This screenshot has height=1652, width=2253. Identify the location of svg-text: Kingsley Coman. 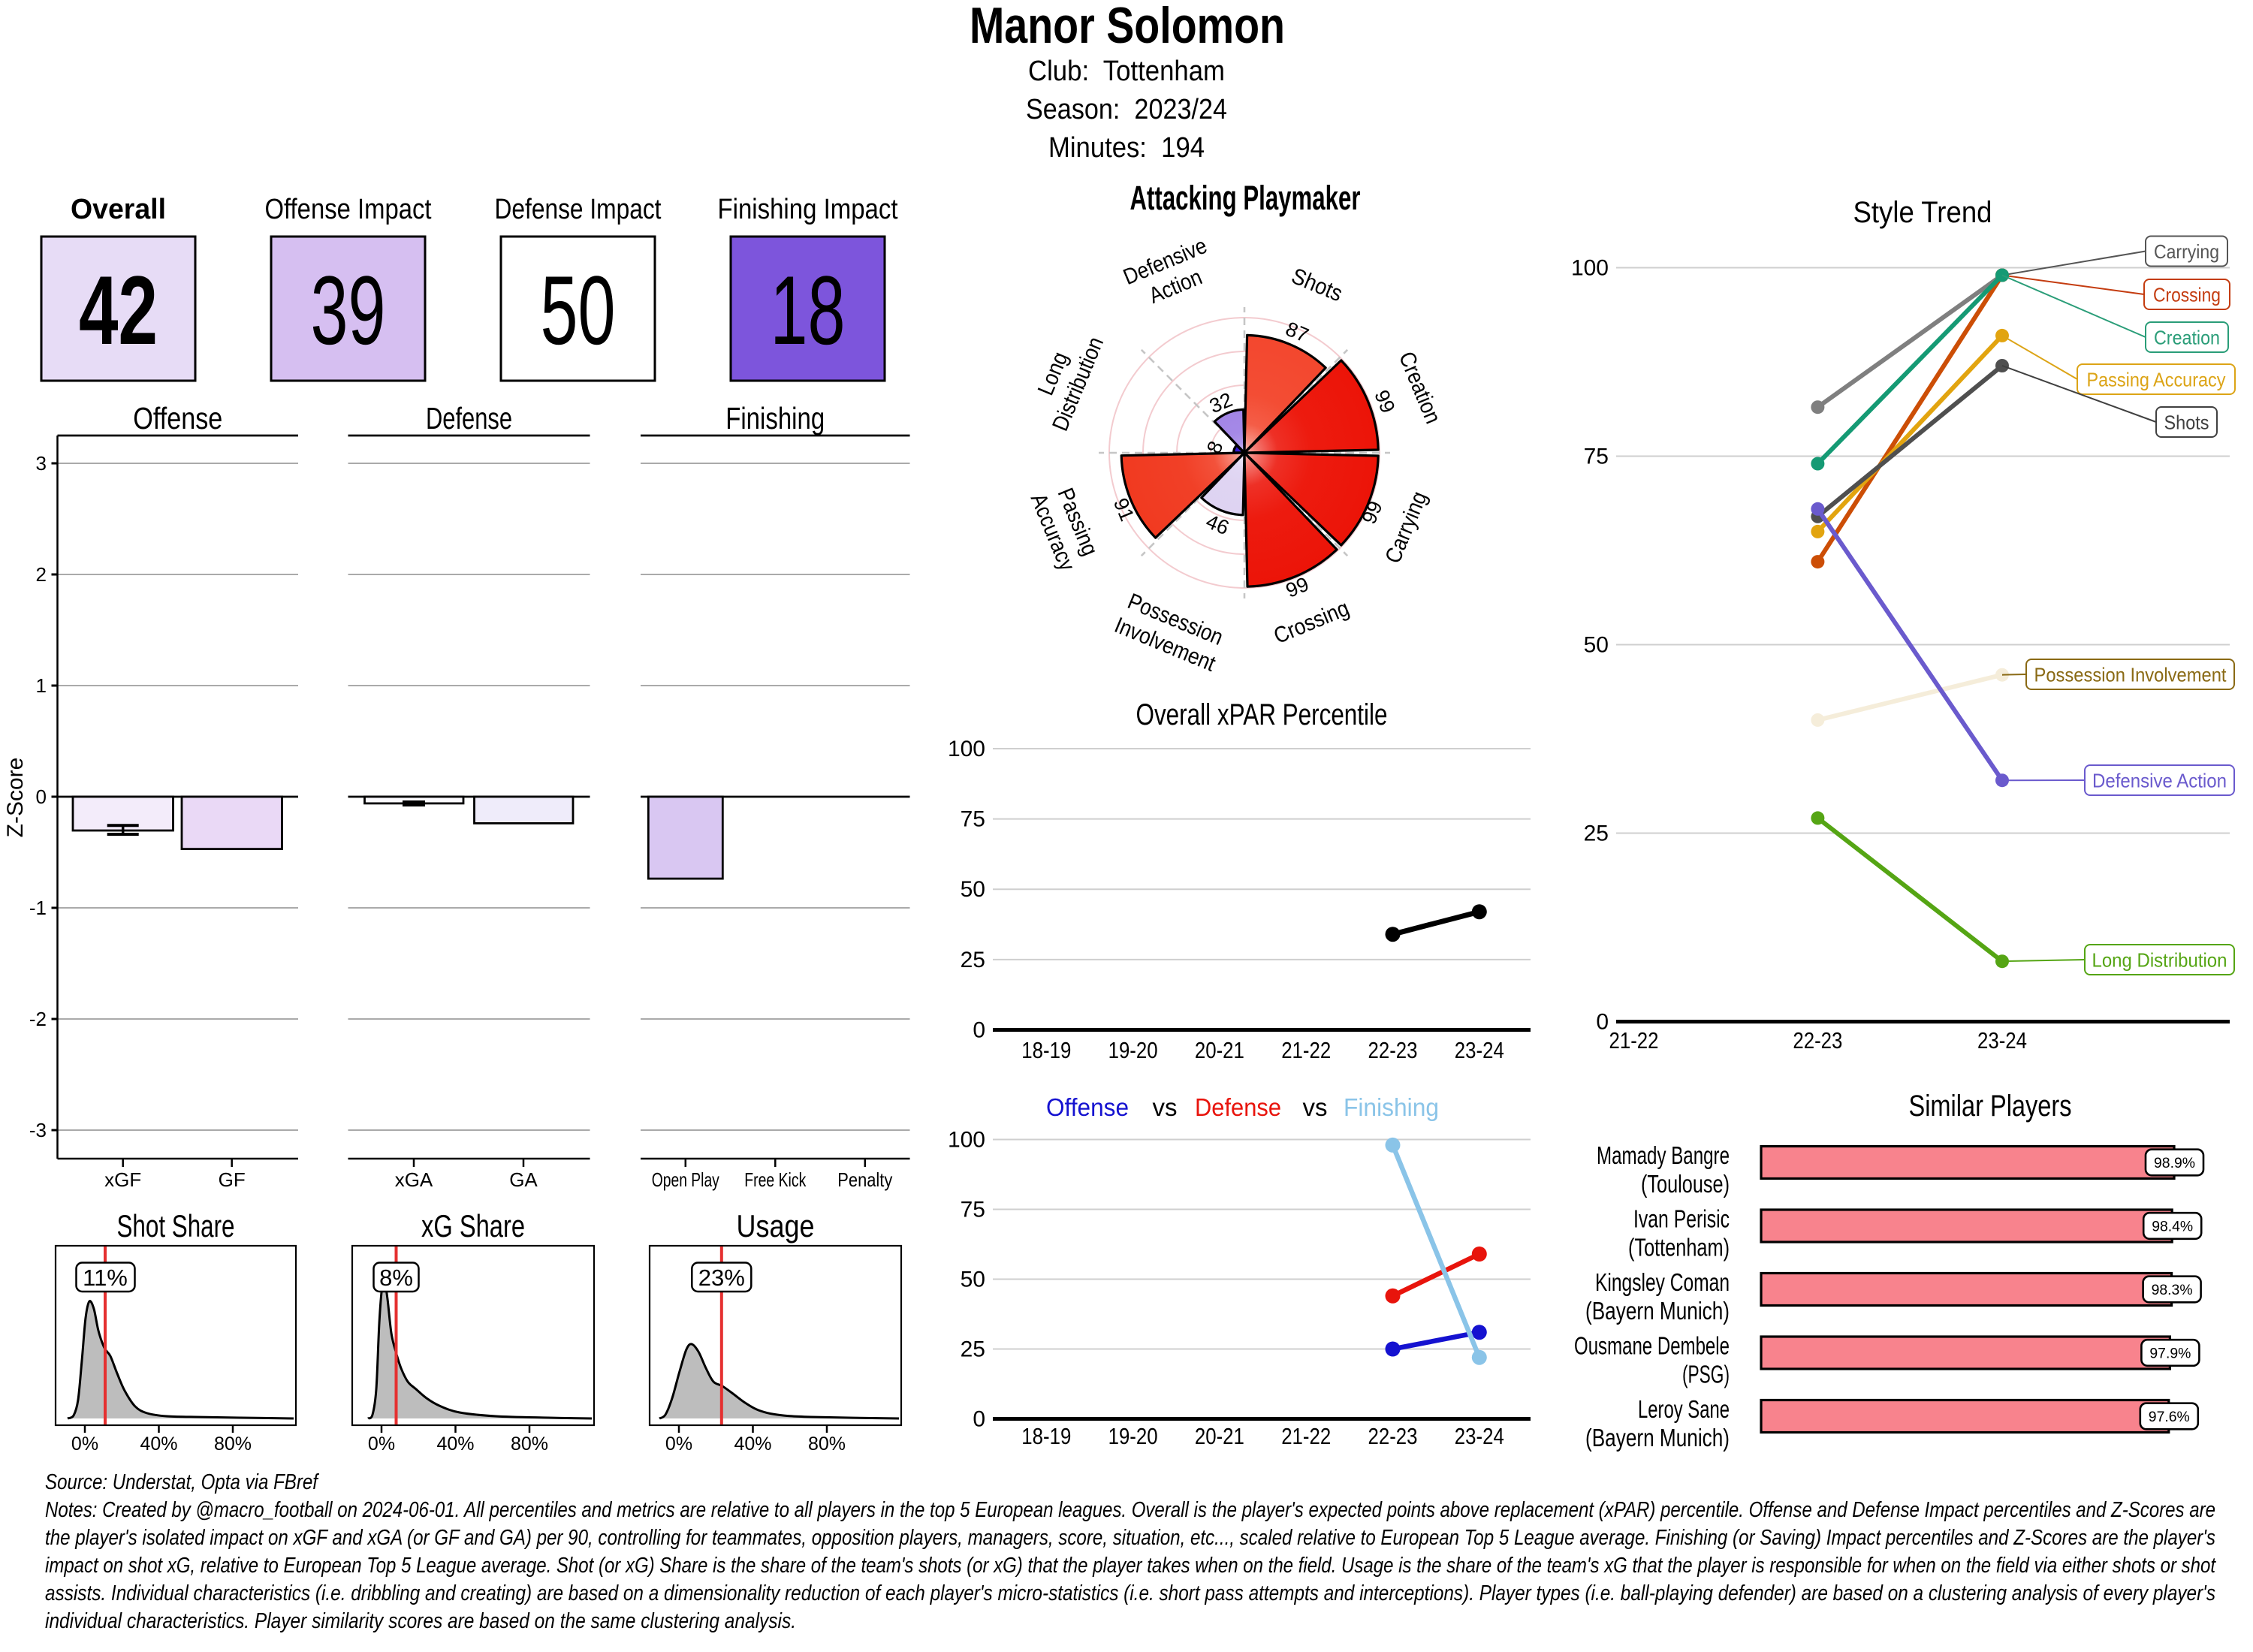
(1662, 1282).